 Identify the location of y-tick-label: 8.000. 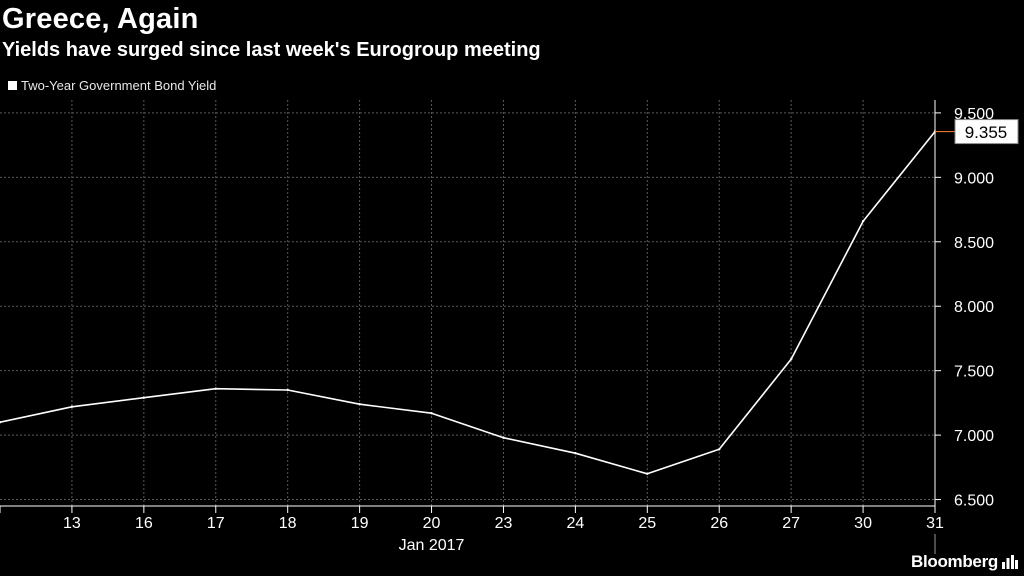
(974, 307).